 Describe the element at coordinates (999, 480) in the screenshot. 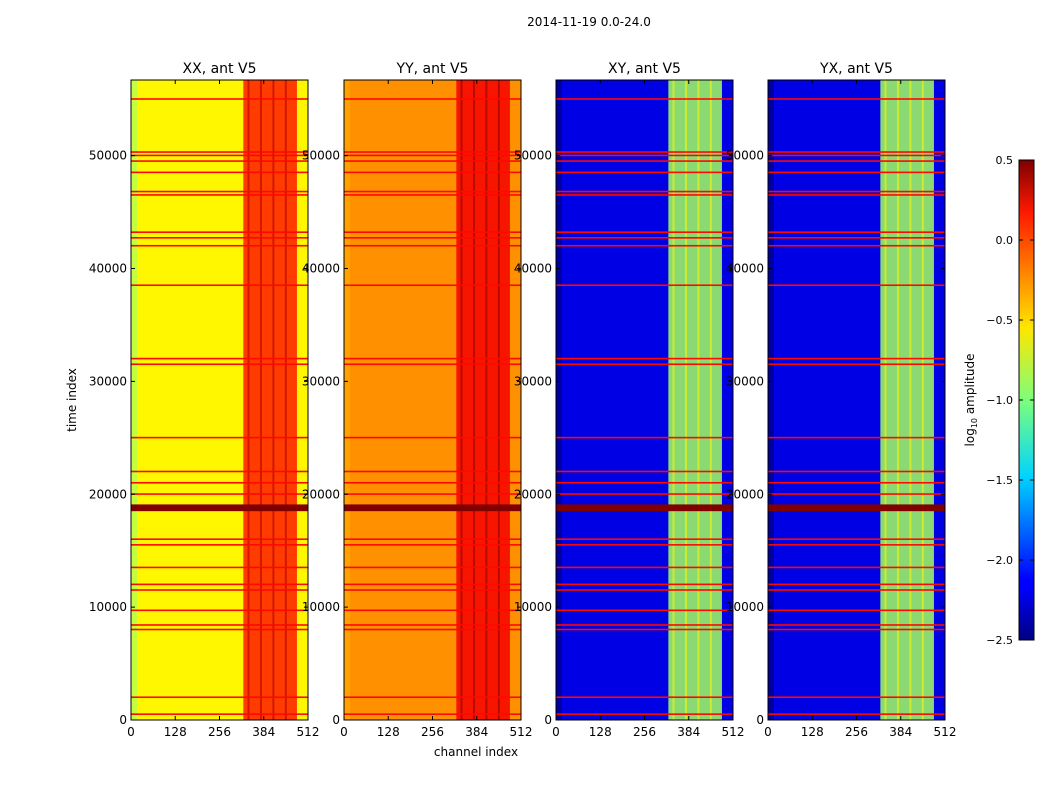

I see `colorbar-tick-label: −1.5` at that location.